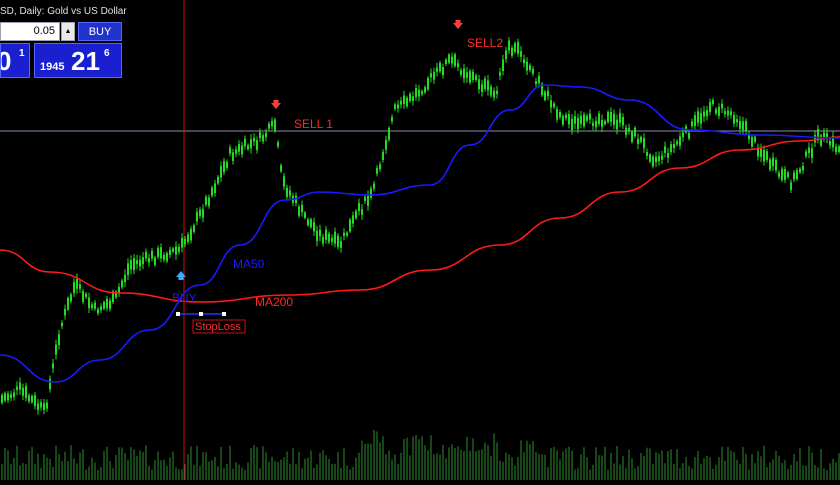 This screenshot has width=840, height=485. Describe the element at coordinates (224, 314) in the screenshot. I see `stoploss-handle-right` at that location.